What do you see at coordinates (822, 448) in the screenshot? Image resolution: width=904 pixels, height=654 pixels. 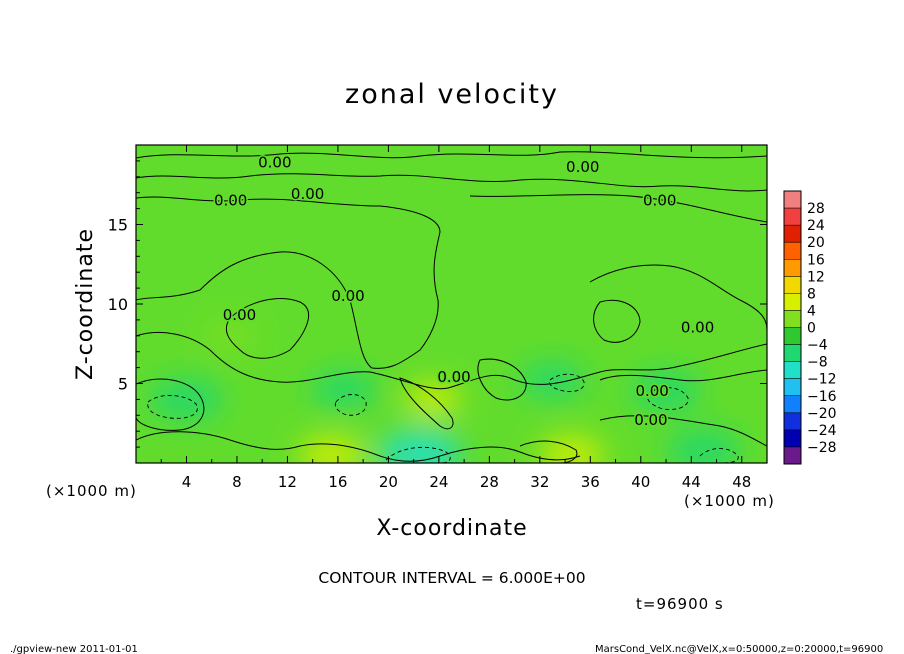 I see `colorbar-label: −28` at bounding box center [822, 448].